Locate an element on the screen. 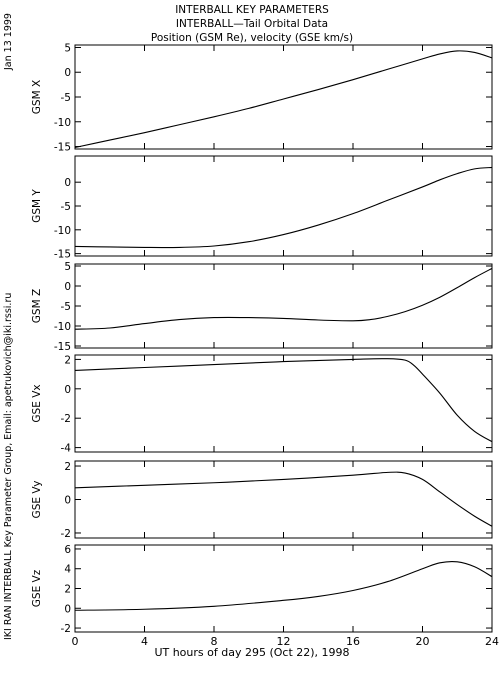  y-axis-label-gse-vz: GSE Vz is located at coordinates (37, 588).